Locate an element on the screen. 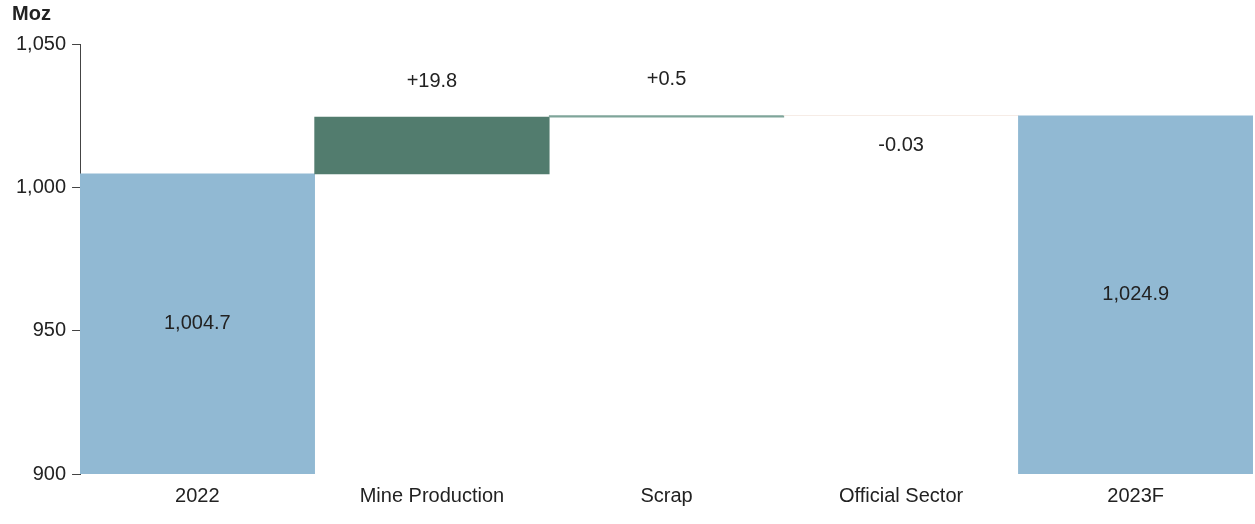 The height and width of the screenshot is (524, 1255). x-tick-label: Scrap is located at coordinates (666, 494).